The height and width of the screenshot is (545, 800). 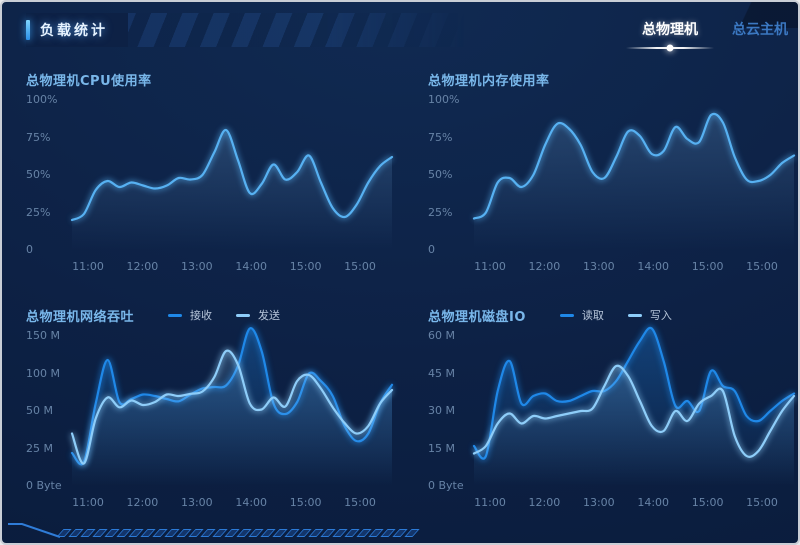 What do you see at coordinates (224, 315) in the screenshot?
I see `chart-legend: 接收 发送` at bounding box center [224, 315].